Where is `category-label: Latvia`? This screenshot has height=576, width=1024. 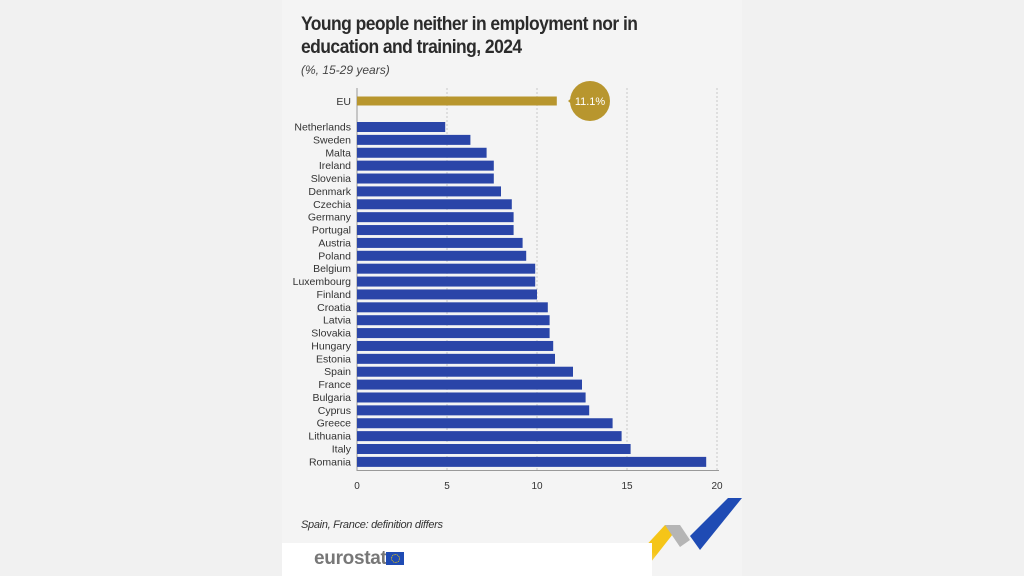 category-label: Latvia is located at coordinates (337, 321).